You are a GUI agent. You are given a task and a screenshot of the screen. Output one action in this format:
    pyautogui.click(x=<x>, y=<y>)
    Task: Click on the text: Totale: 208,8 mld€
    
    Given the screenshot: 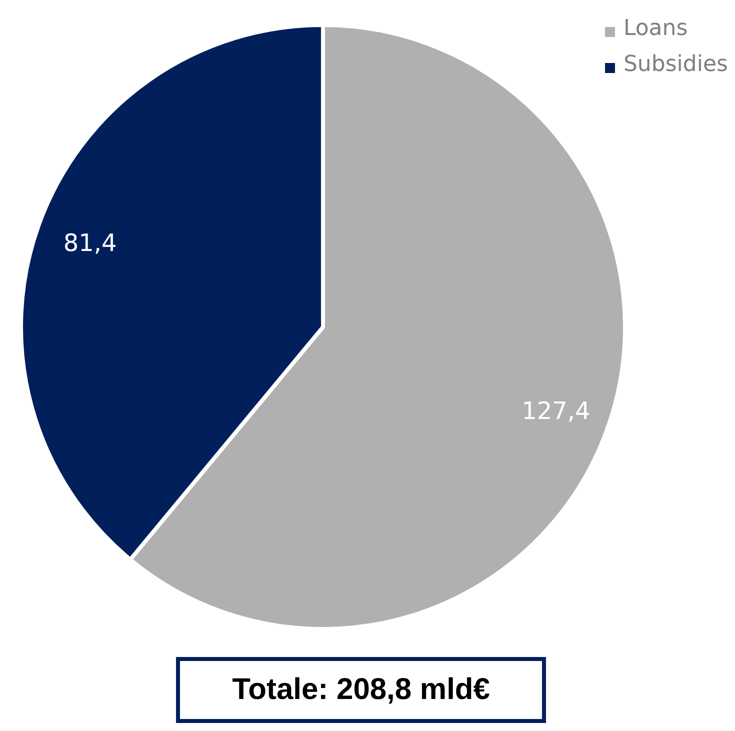 What is the action you would take?
    pyautogui.click(x=361, y=690)
    